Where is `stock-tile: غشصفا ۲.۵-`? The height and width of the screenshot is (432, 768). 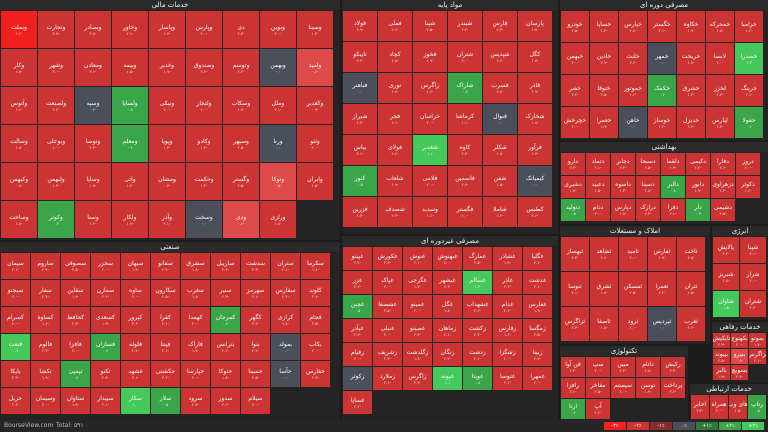 stock-tile: غشصفا ۲.۵- is located at coordinates (387, 306).